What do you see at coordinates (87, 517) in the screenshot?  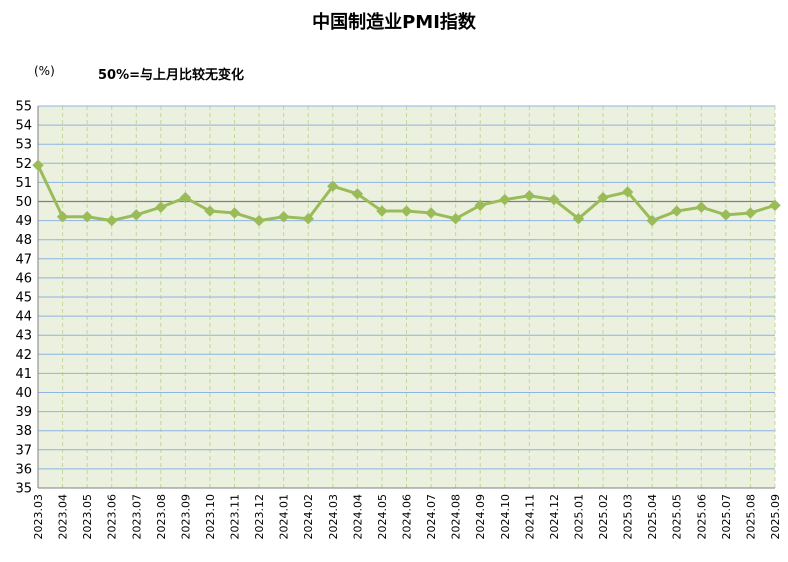 I see `x-tick-label: 2023.05` at bounding box center [87, 517].